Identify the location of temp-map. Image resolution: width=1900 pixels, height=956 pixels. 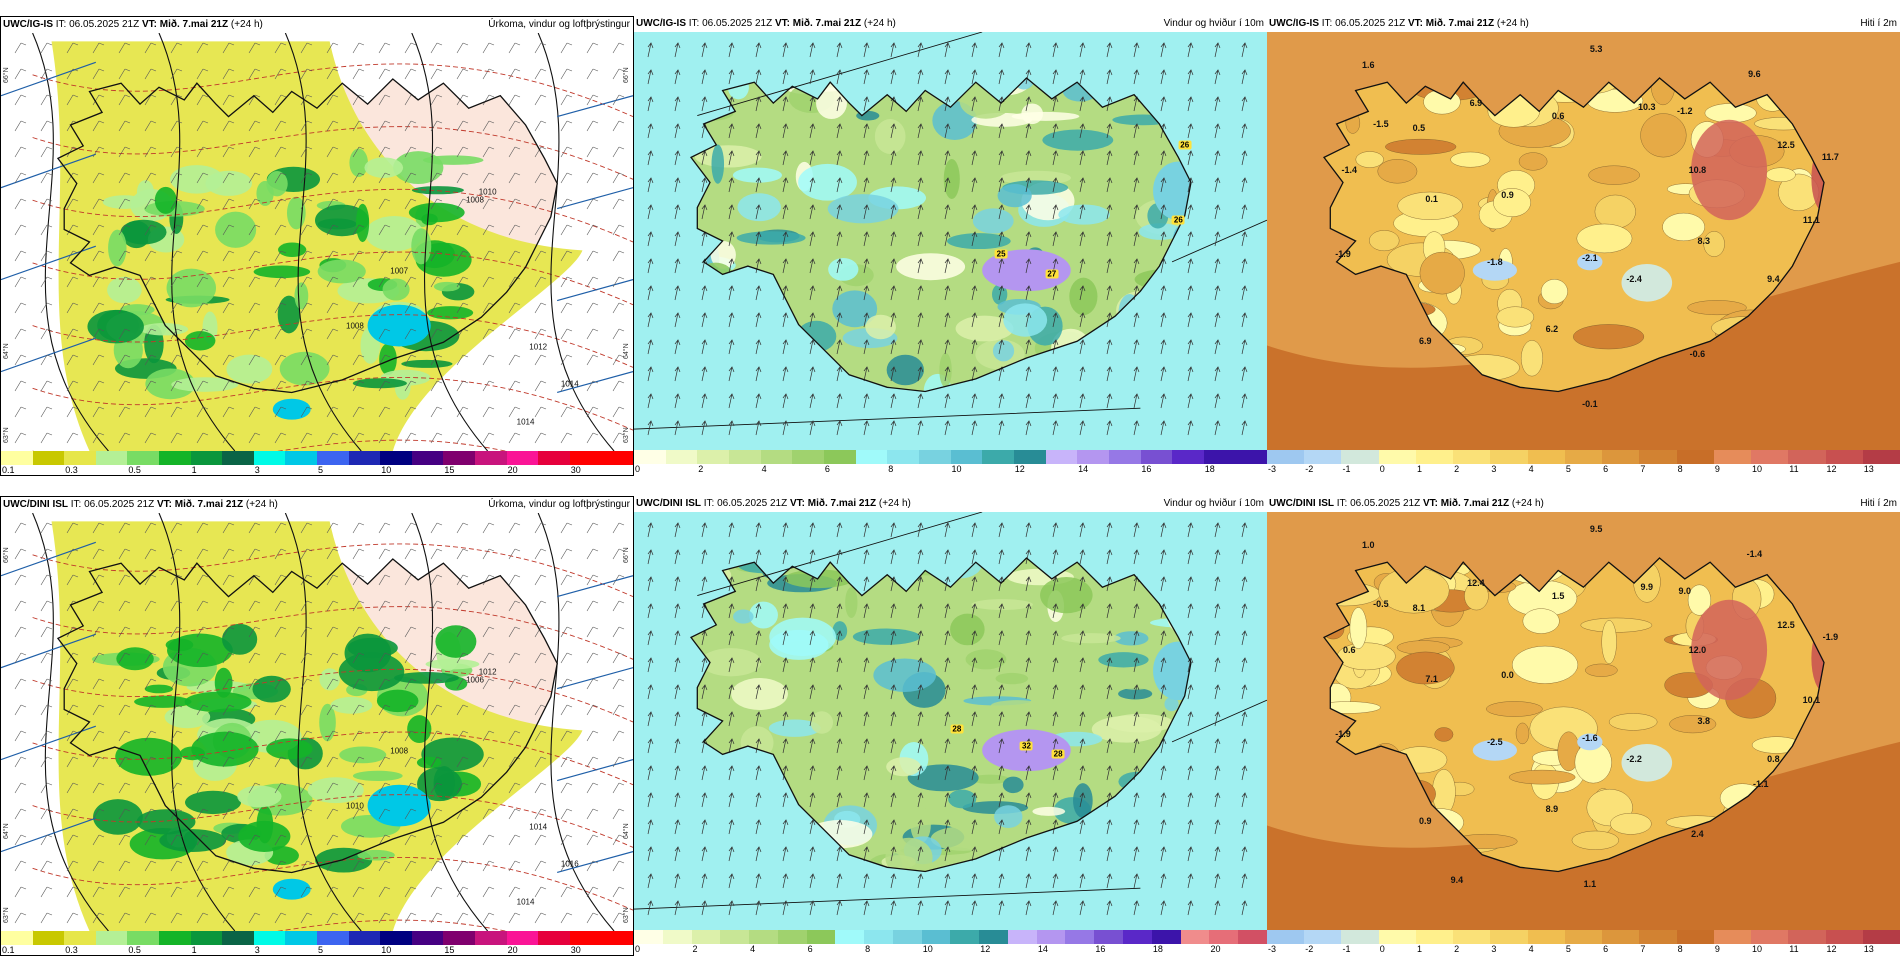
(1583, 241).